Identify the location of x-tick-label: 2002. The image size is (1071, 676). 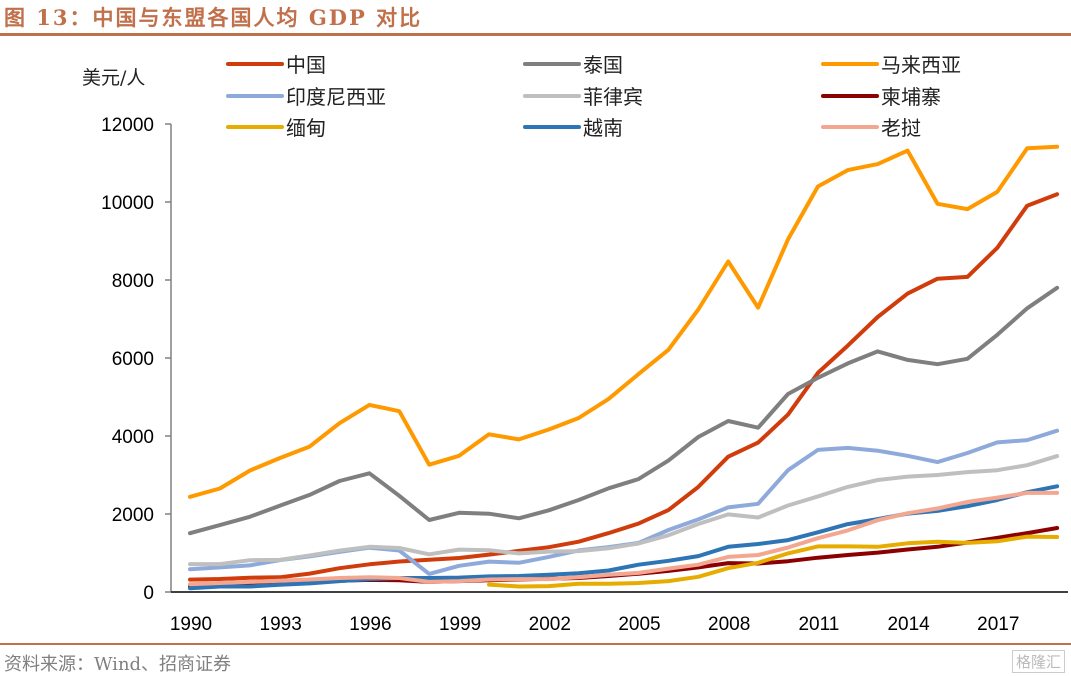
(550, 624).